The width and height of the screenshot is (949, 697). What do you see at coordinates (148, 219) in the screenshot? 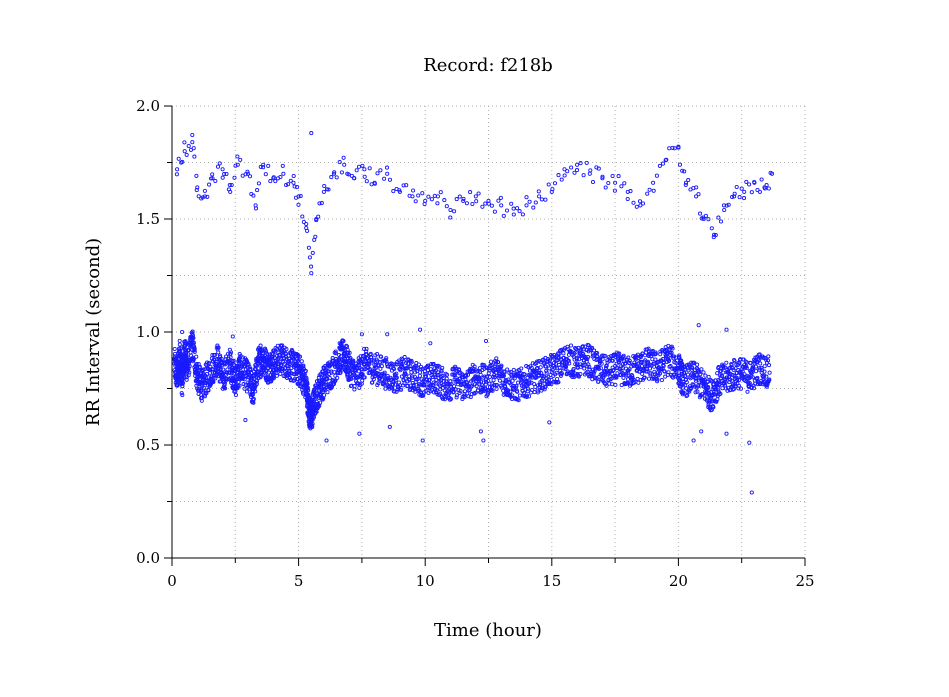
I see `y-tick-label: 1.5` at bounding box center [148, 219].